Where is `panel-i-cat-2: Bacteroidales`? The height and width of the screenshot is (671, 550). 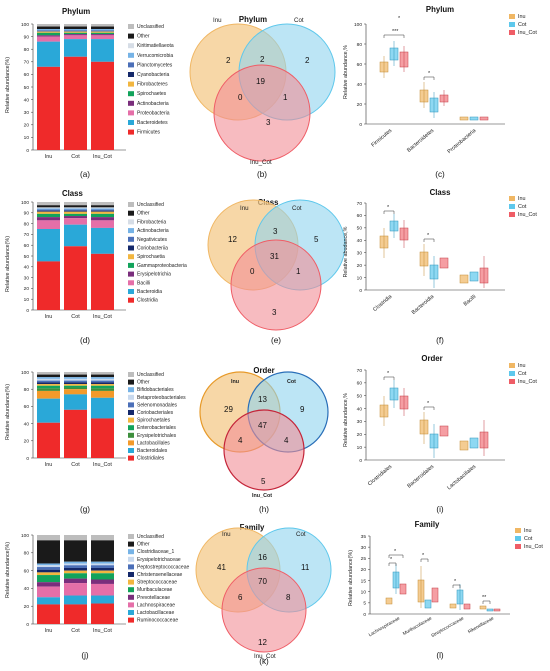
panel-i-cat-2: Bacteroidales is located at coordinates (420, 477).